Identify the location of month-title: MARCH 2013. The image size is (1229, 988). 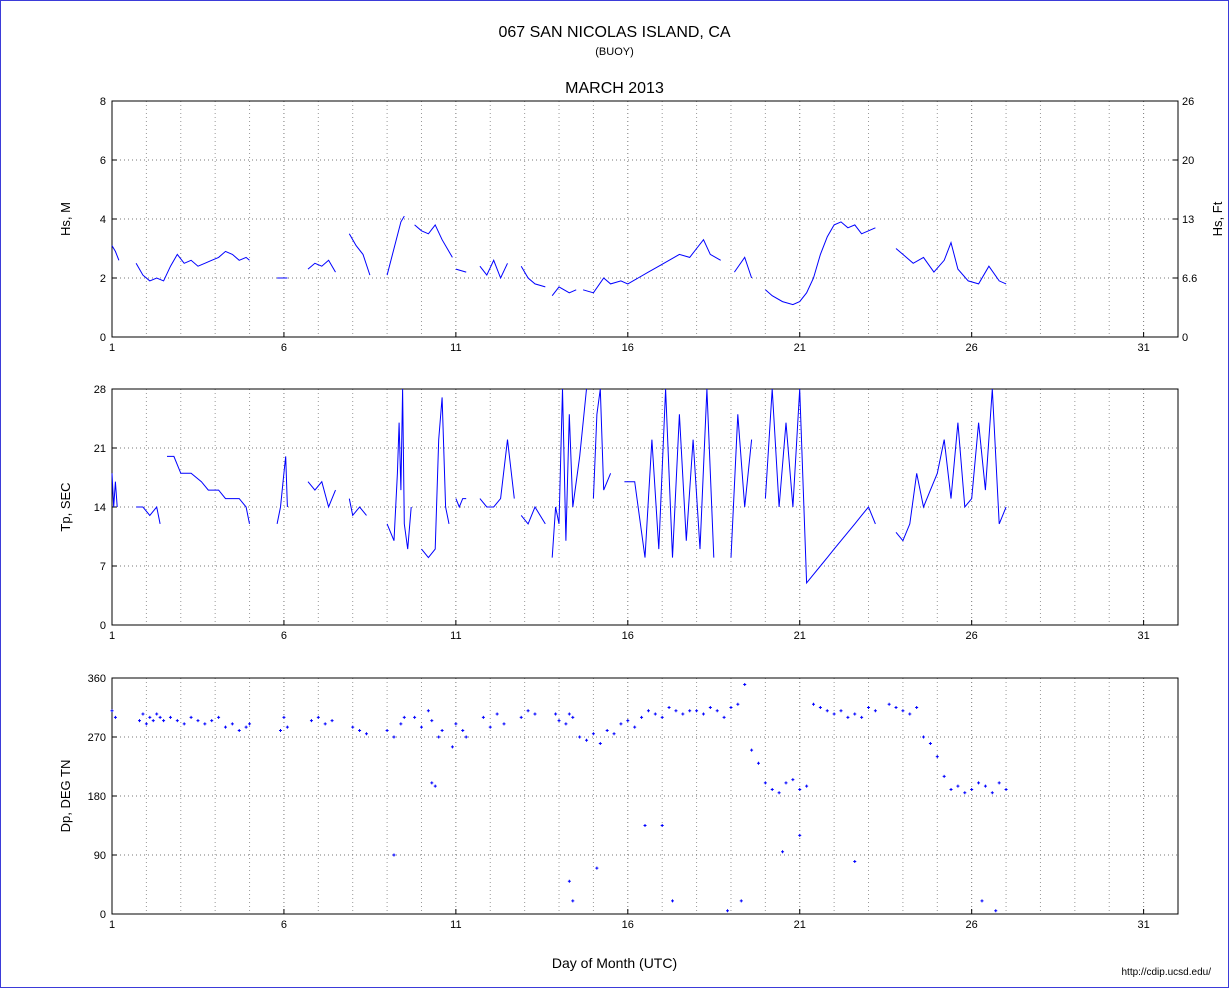
(614, 88).